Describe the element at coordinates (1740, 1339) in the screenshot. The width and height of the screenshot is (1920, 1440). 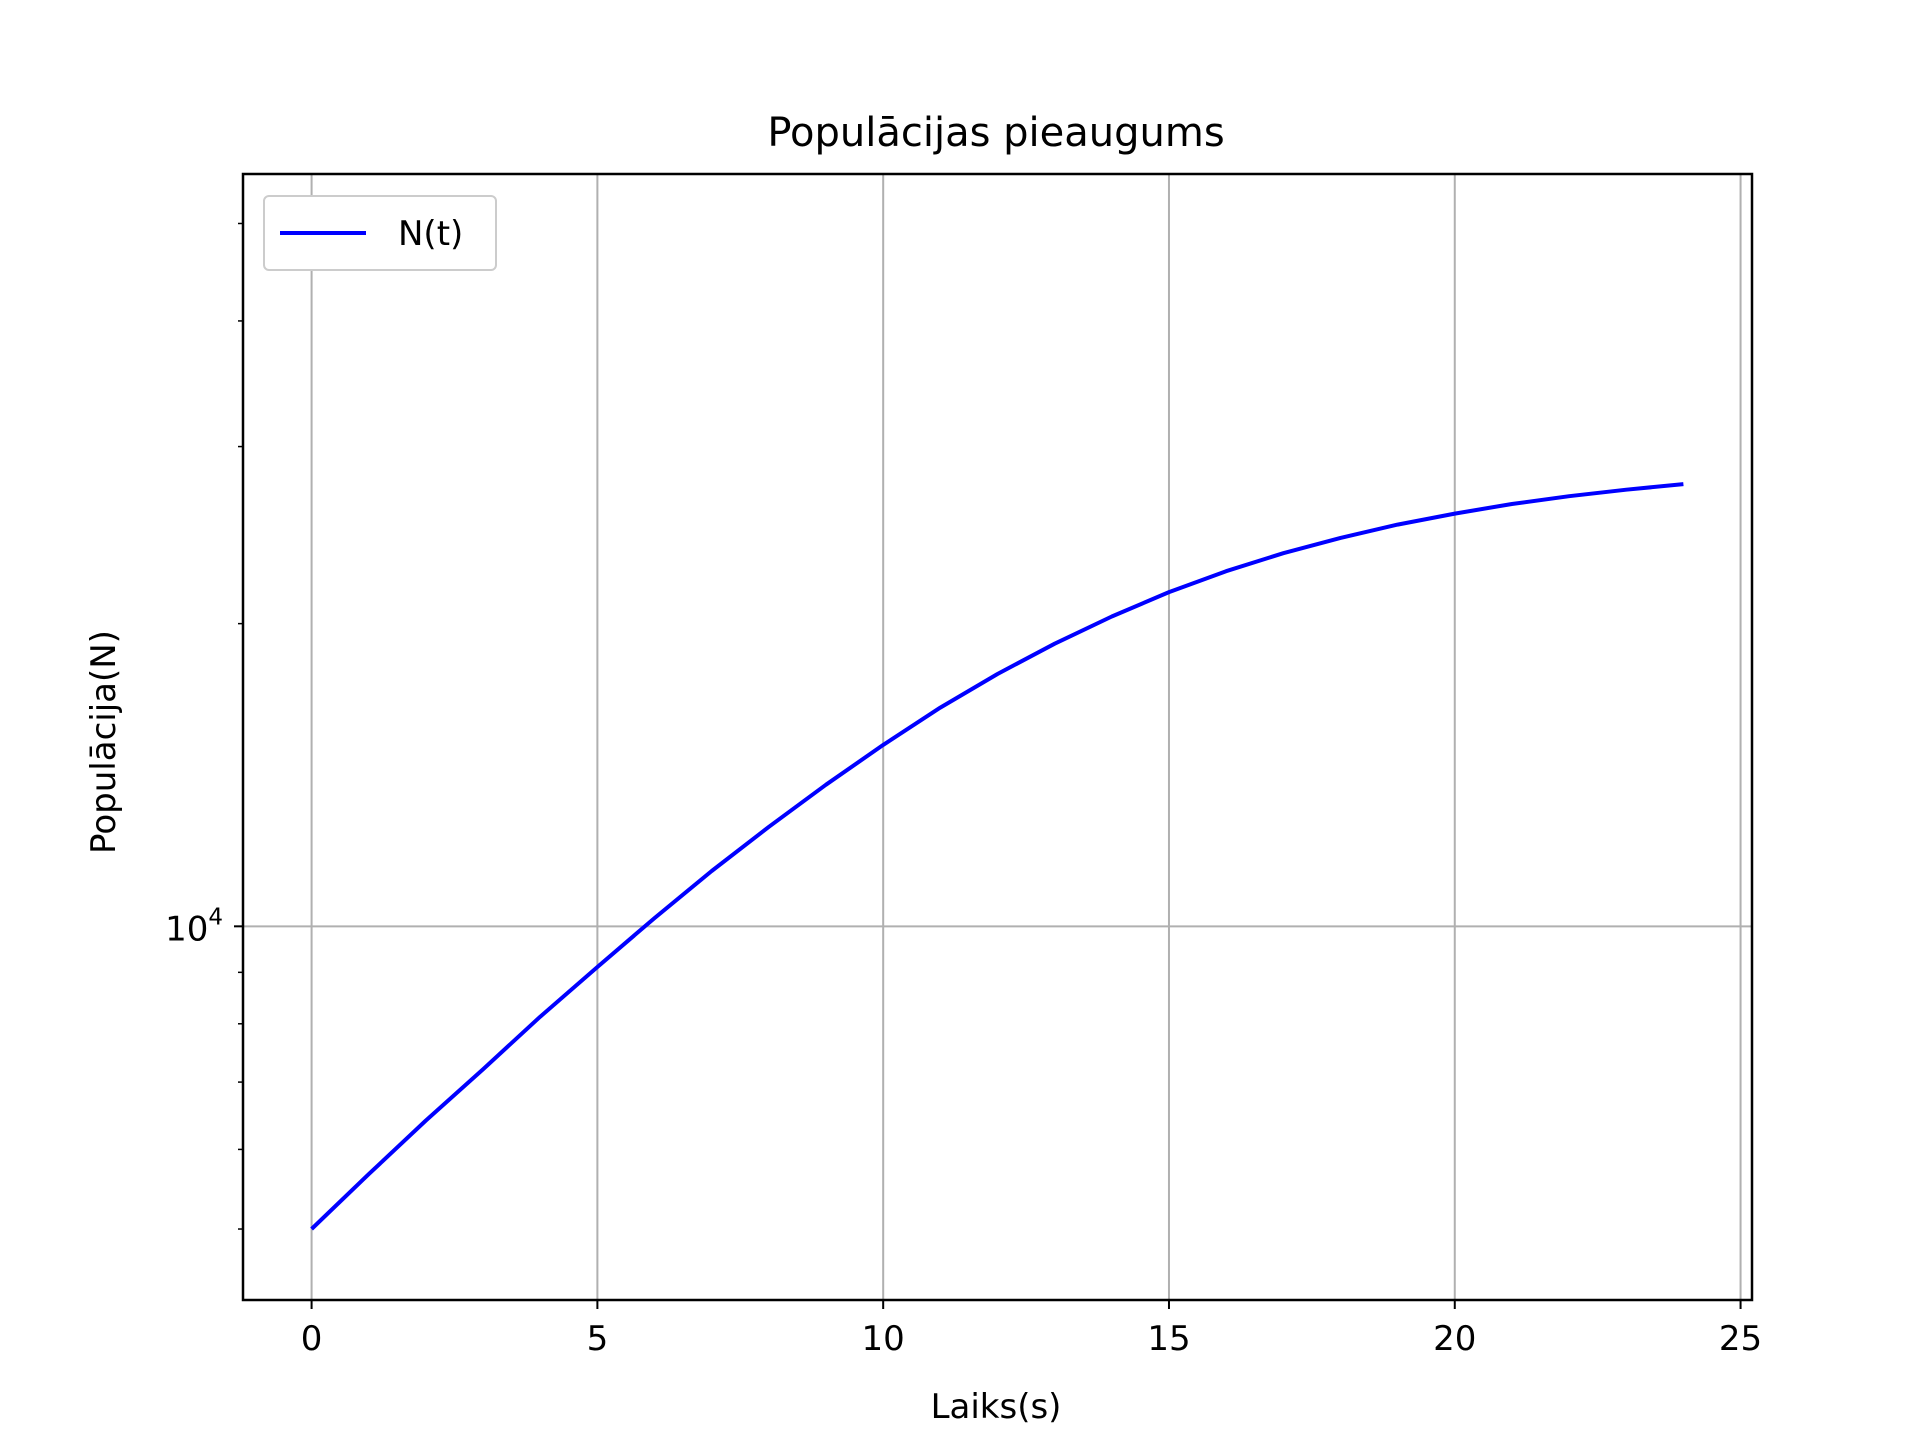
I see `x-tick-label-25: 25` at that location.